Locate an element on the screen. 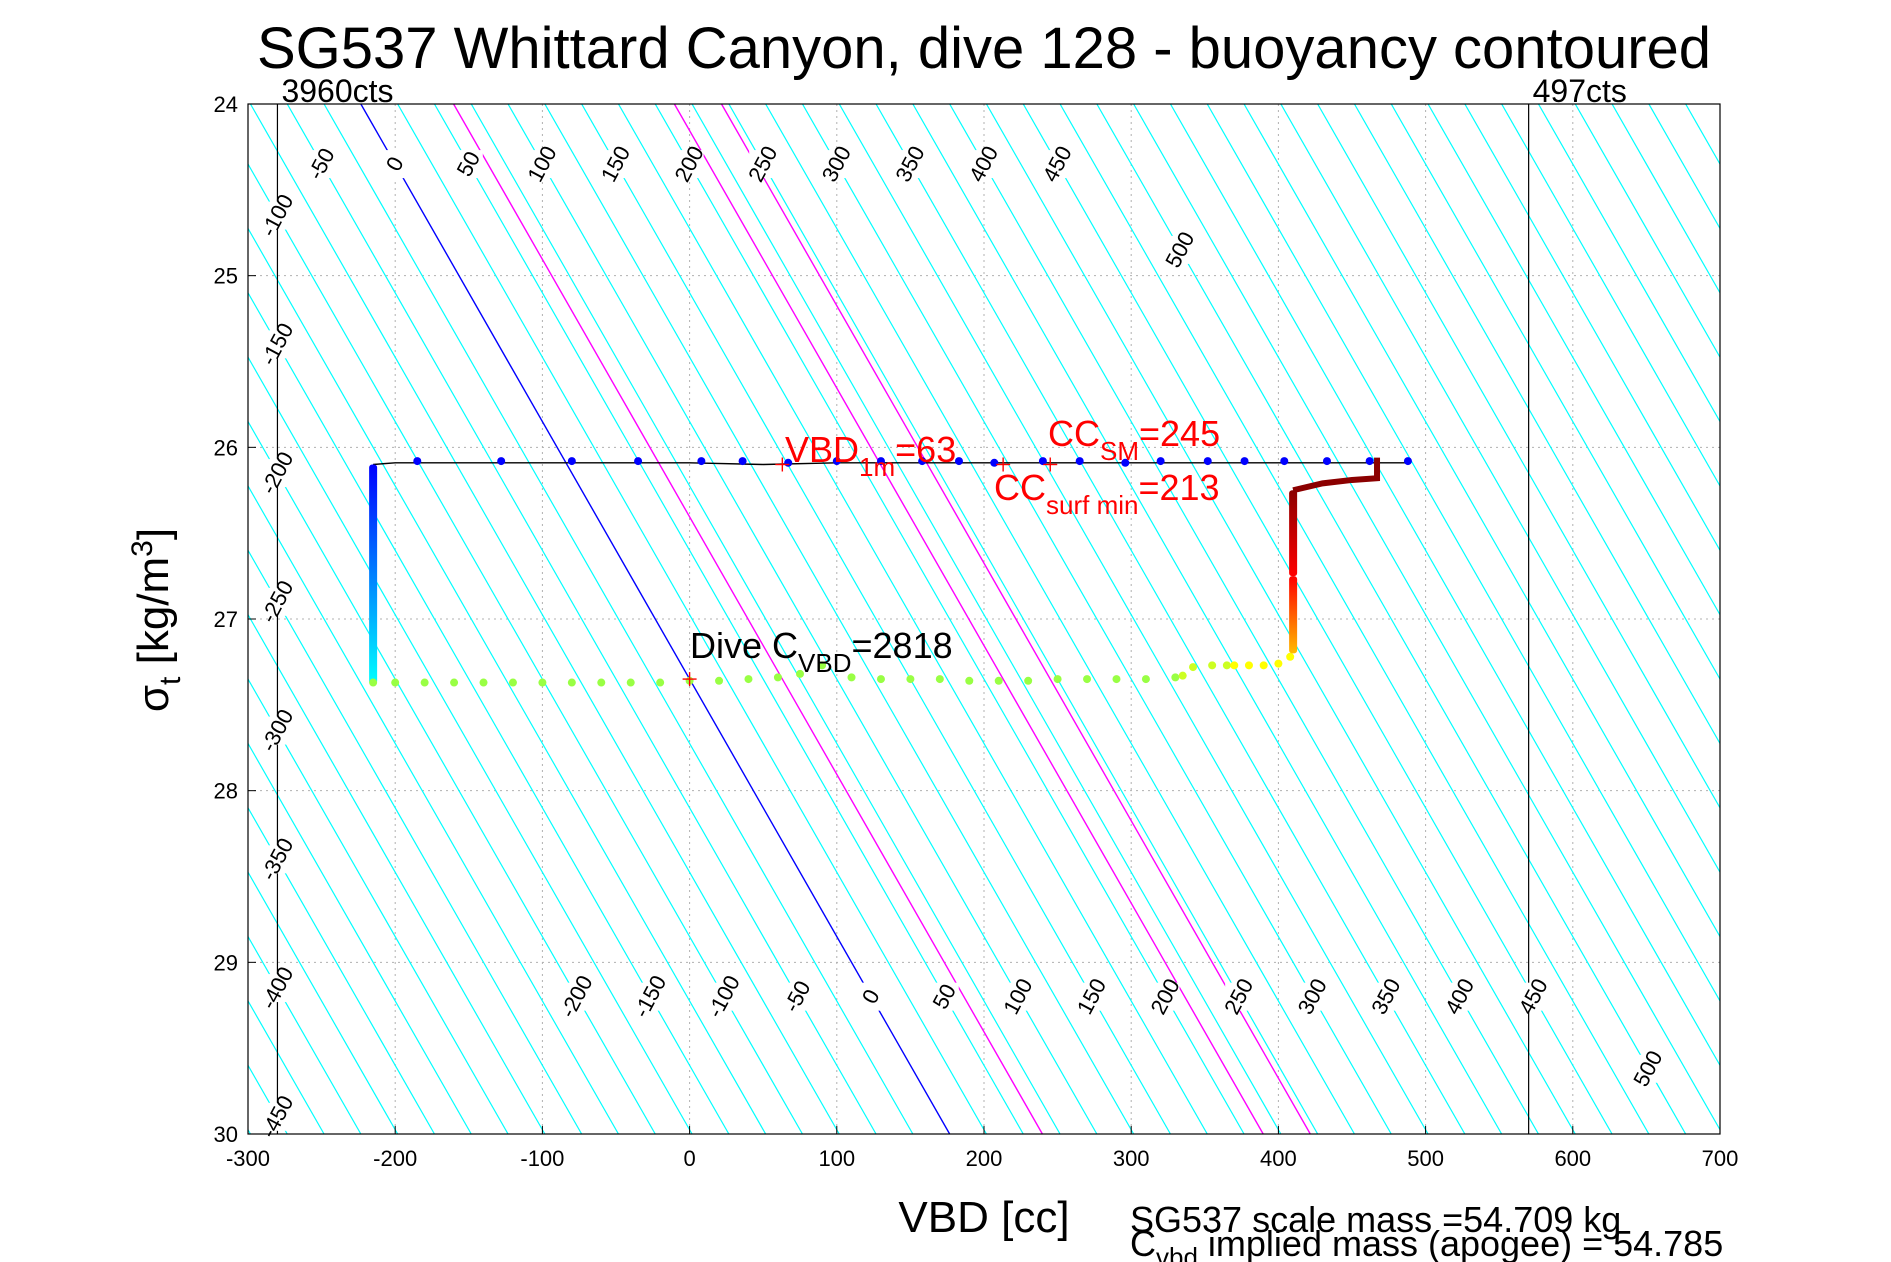  contour-label-top: -150 is located at coordinates (277, 344).